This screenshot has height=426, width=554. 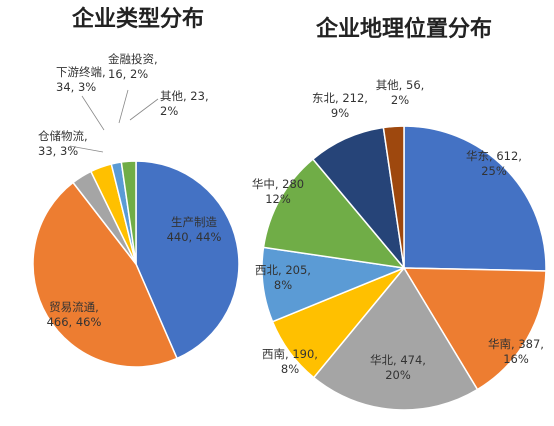 What do you see at coordinates (278, 191) in the screenshot?
I see `chart2-label-5: 华中, 280 12%` at bounding box center [278, 191].